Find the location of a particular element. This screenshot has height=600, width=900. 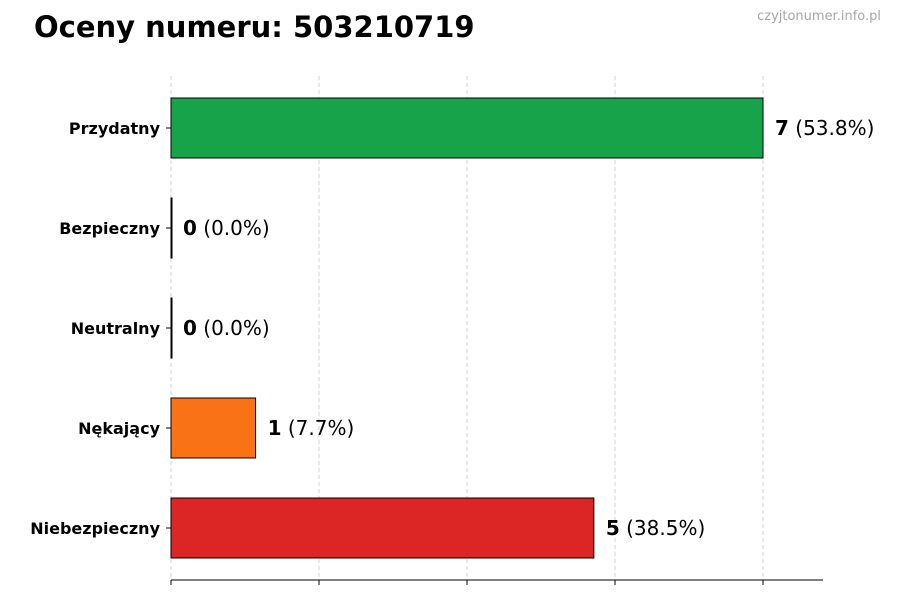

value-label: 5 (38.5%) is located at coordinates (655, 528).